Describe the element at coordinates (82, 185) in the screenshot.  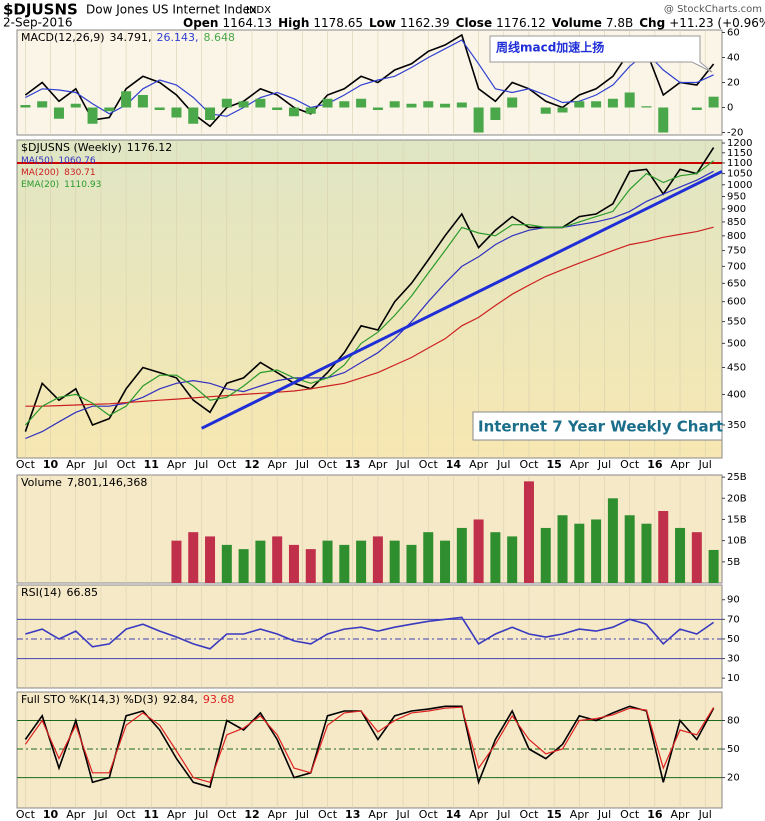
I see `legend-value: 1110.93` at that location.